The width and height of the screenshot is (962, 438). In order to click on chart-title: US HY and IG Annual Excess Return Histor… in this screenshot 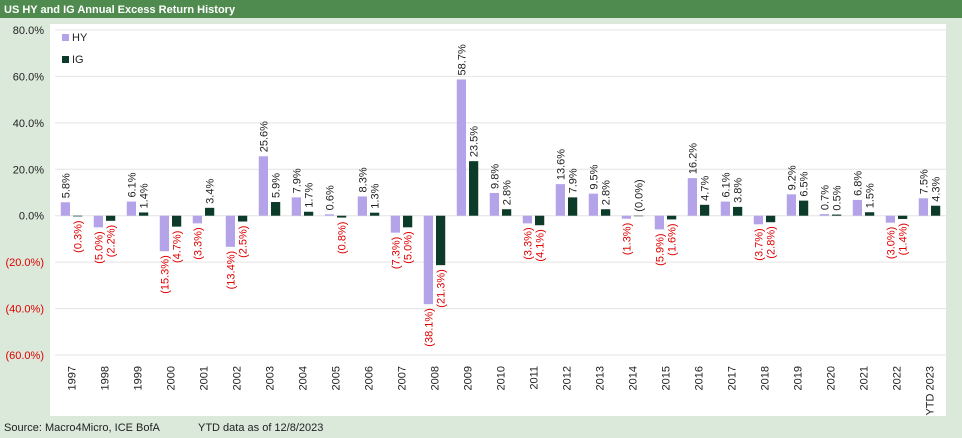, I will do `click(120, 10)`.